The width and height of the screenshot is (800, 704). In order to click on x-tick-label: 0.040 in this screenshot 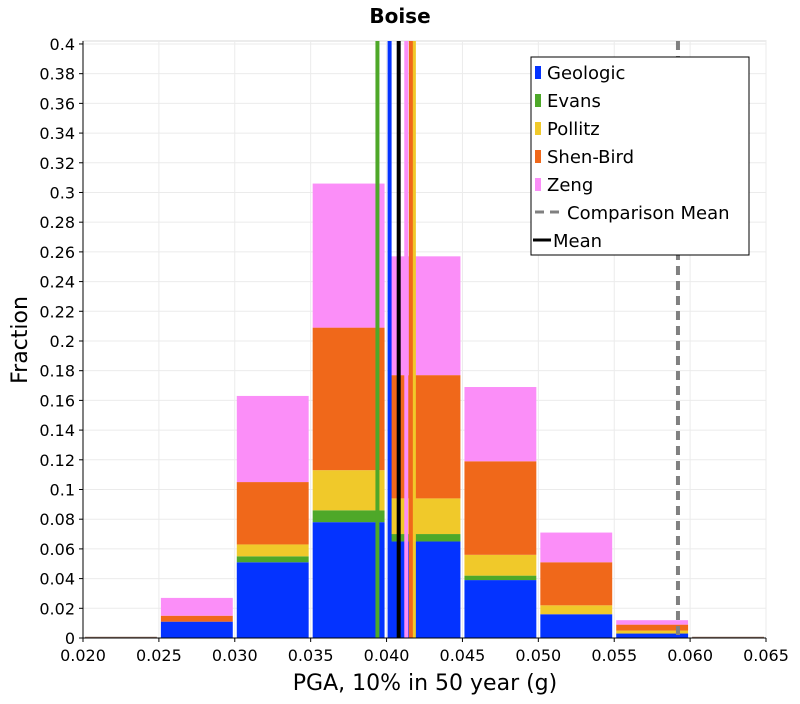, I will do `click(387, 655)`.